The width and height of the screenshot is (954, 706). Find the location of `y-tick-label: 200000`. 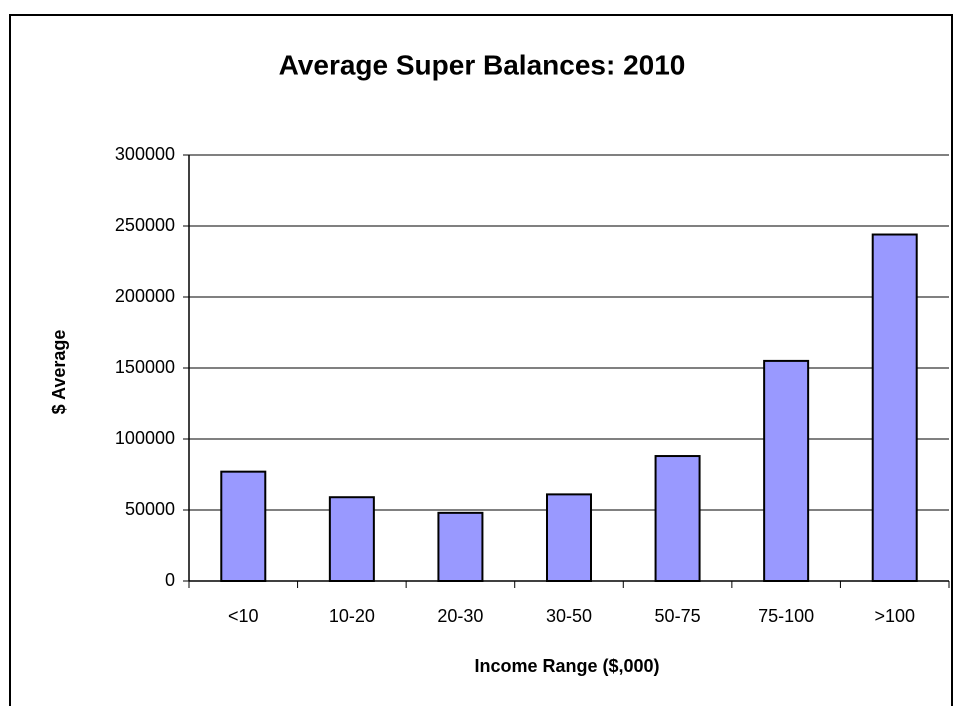

y-tick-label: 200000 is located at coordinates (145, 296).